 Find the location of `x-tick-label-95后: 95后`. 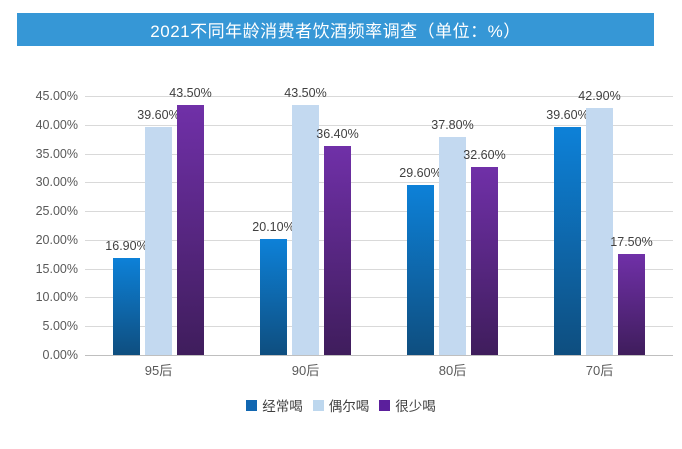

x-tick-label-95后: 95后 is located at coordinates (158, 370).